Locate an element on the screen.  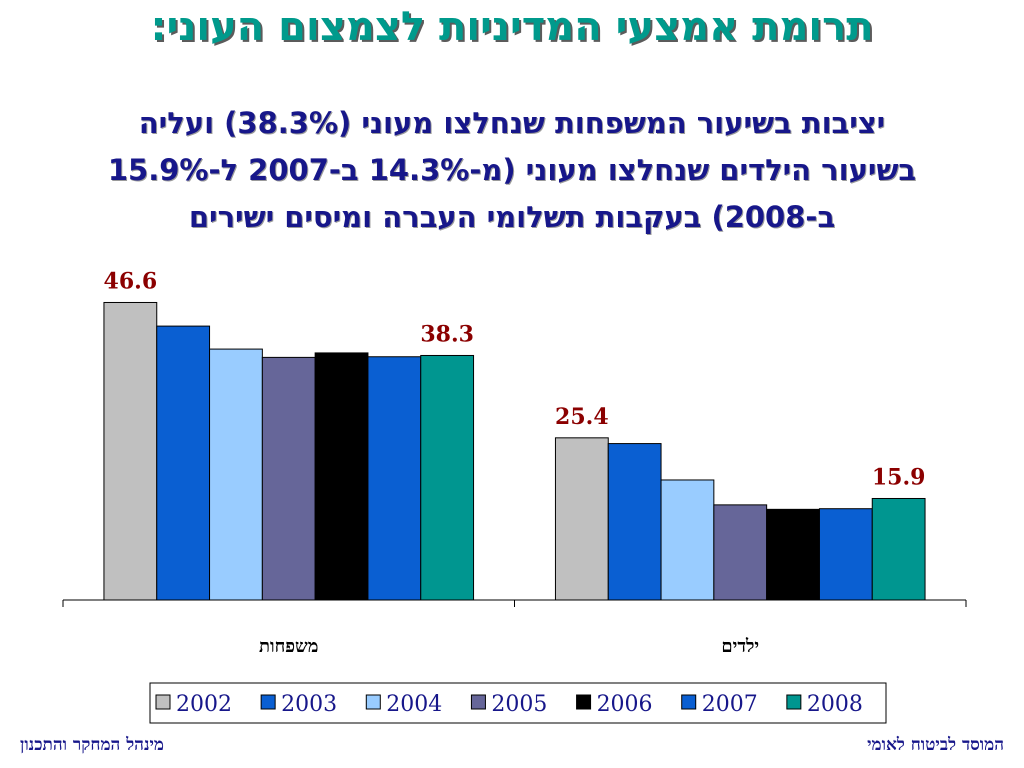
legend-label: 2007 is located at coordinates (730, 704).